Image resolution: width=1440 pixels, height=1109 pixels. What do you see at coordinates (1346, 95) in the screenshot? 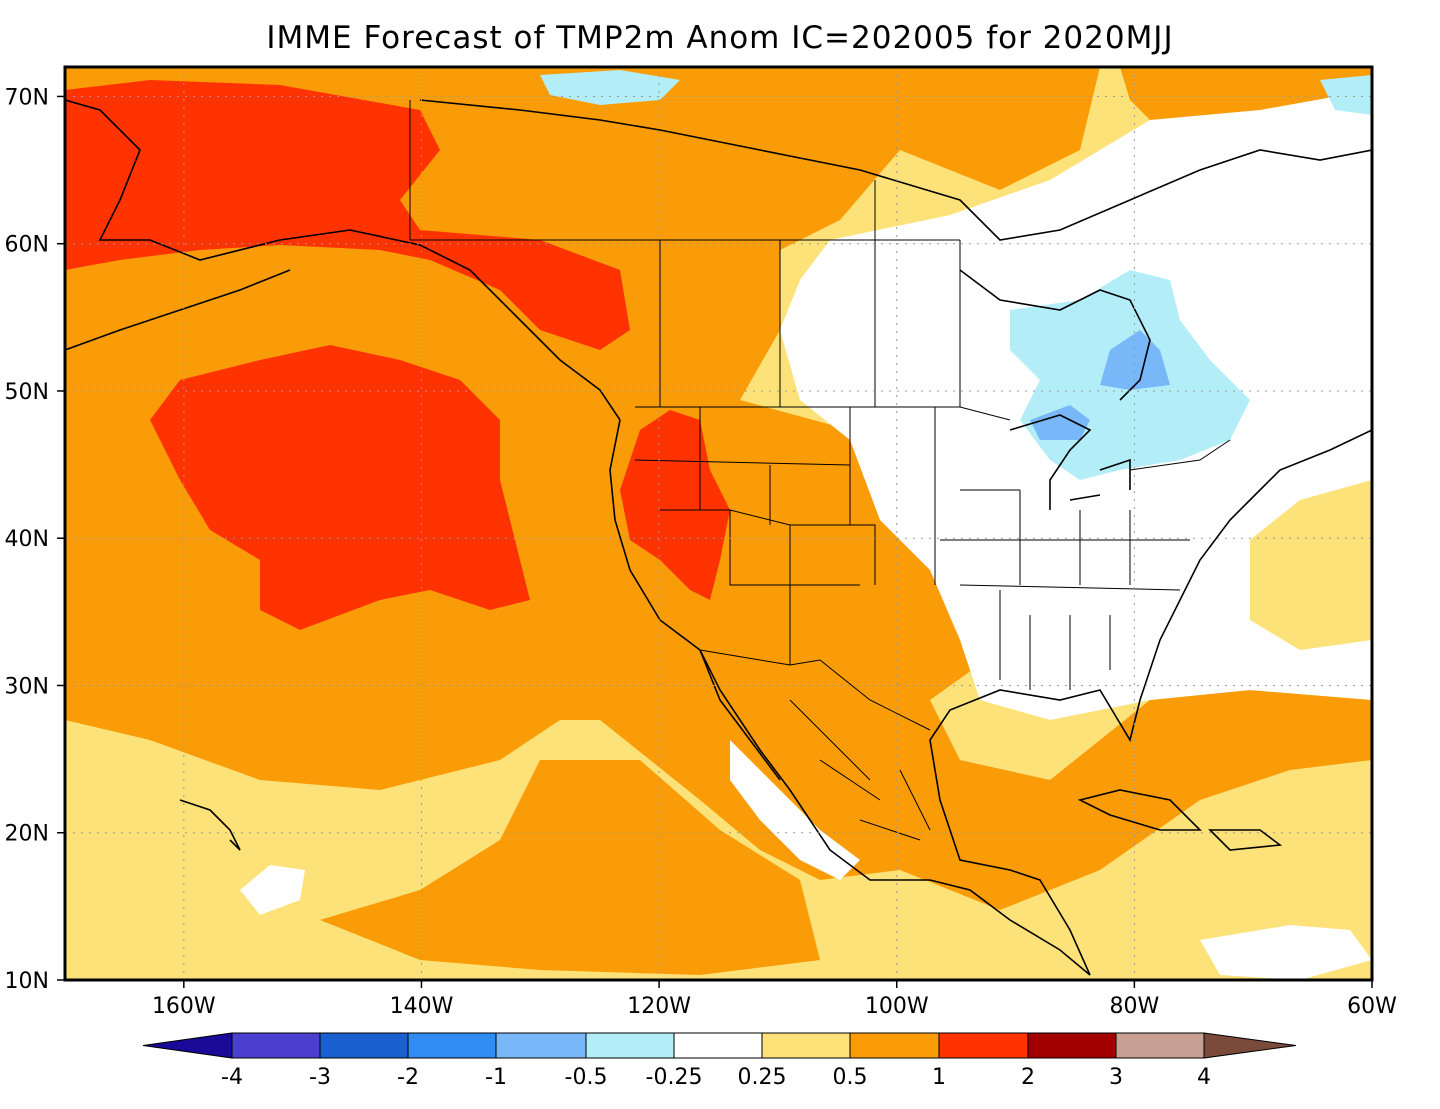
I see `anomaly-region-cool-labrador` at bounding box center [1346, 95].